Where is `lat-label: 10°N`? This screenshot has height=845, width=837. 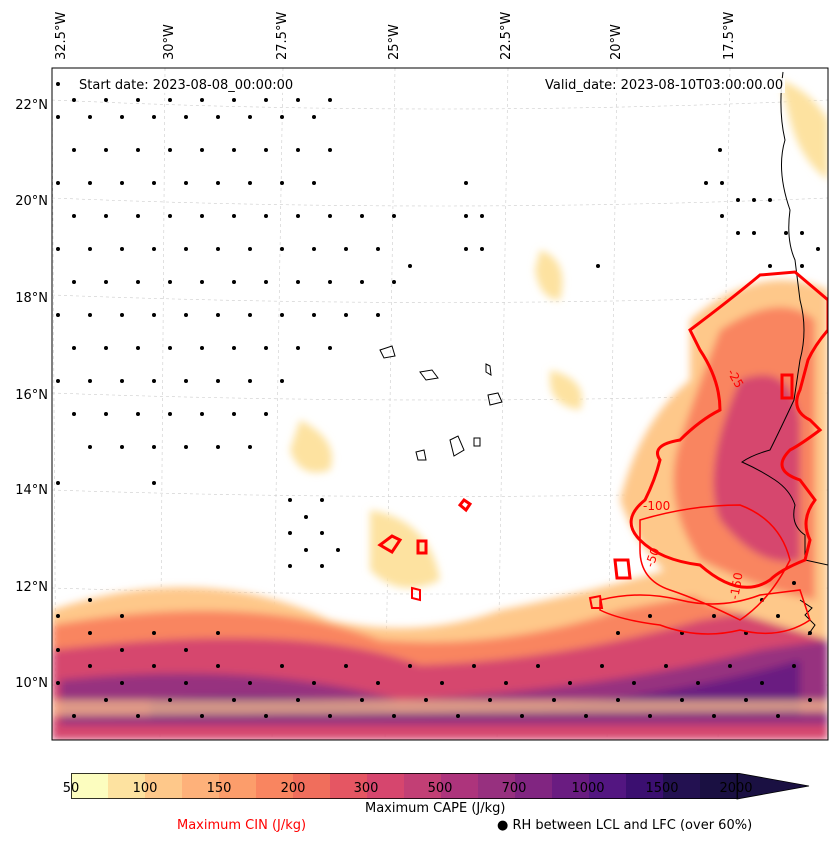
lat-label: 10°N is located at coordinates (31, 683).